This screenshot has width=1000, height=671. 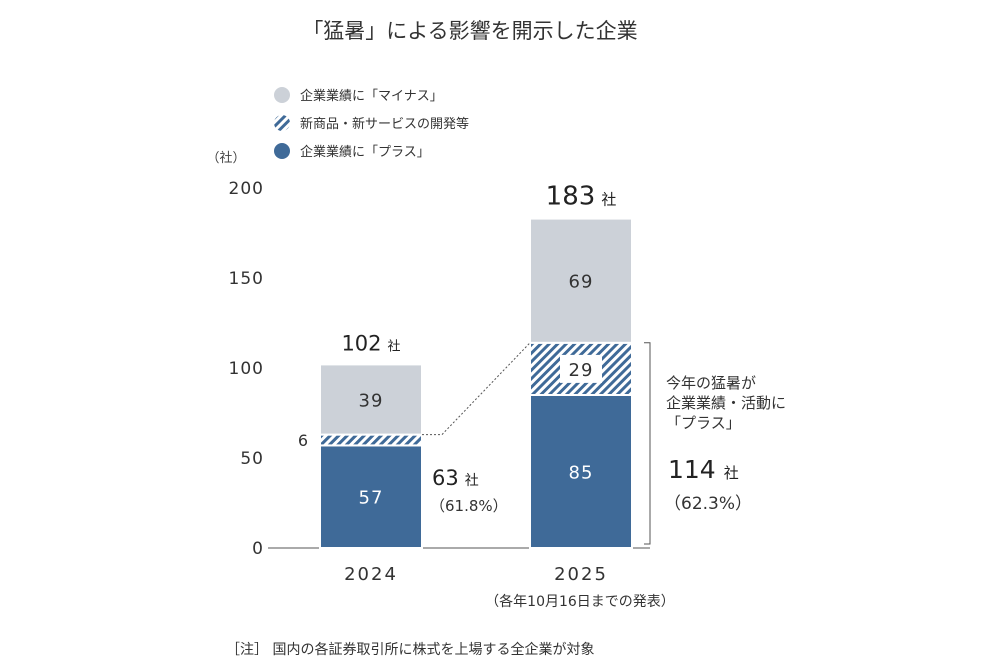 What do you see at coordinates (303, 440) in the screenshot?
I see `data-label: 6` at bounding box center [303, 440].